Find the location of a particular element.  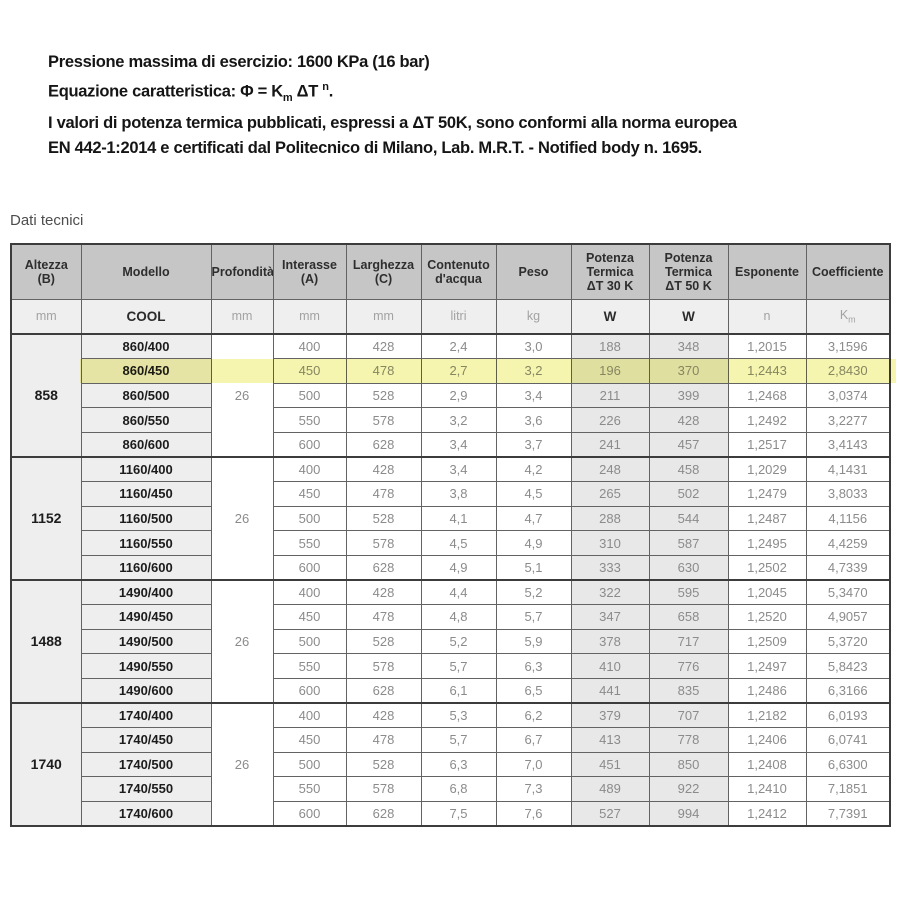

contenuto-cell: 5,7 is located at coordinates (458, 740).